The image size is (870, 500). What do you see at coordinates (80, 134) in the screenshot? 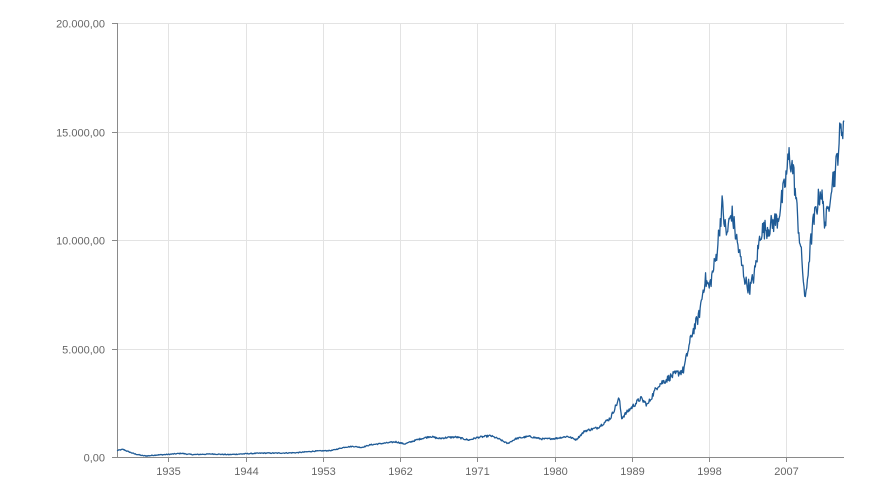
I see `y-tick-label: 15.000,00` at bounding box center [80, 134].